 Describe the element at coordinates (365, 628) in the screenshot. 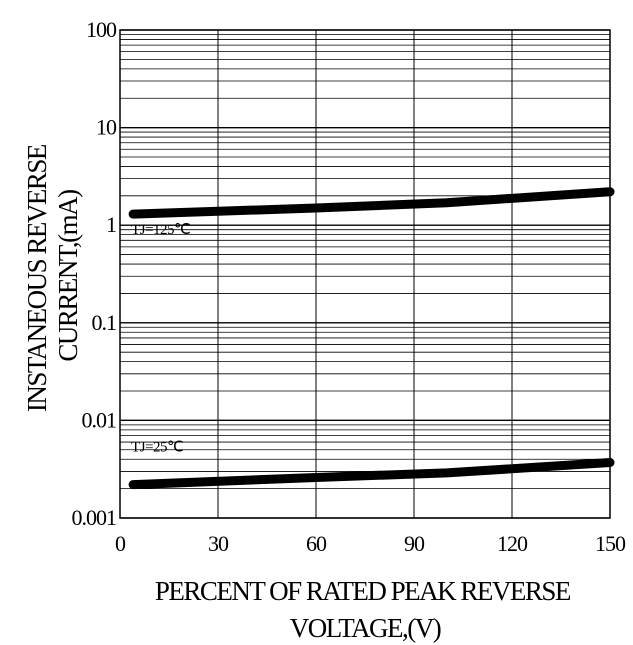

I see `x-axis-title-line-2: VOLTAGE,(V)` at that location.